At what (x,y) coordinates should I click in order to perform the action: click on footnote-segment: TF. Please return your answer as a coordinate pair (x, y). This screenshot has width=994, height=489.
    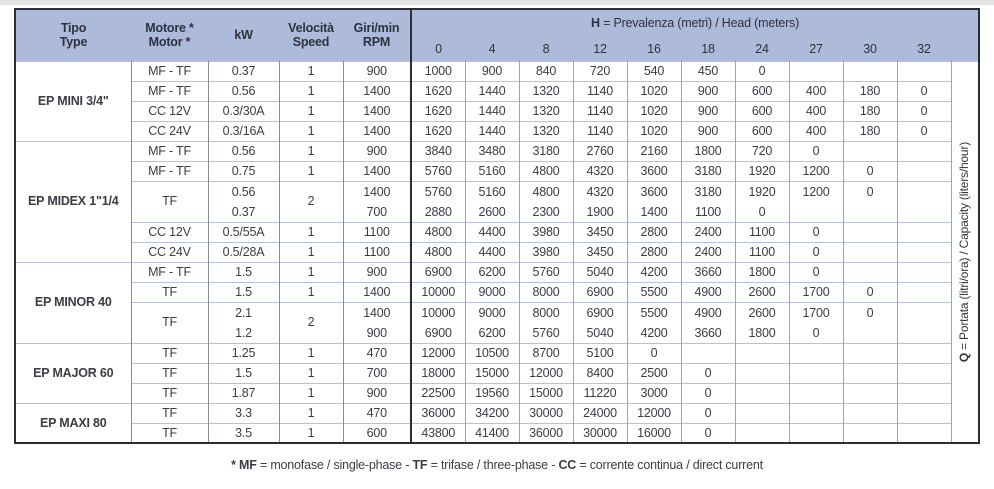
    Looking at the image, I should click on (420, 465).